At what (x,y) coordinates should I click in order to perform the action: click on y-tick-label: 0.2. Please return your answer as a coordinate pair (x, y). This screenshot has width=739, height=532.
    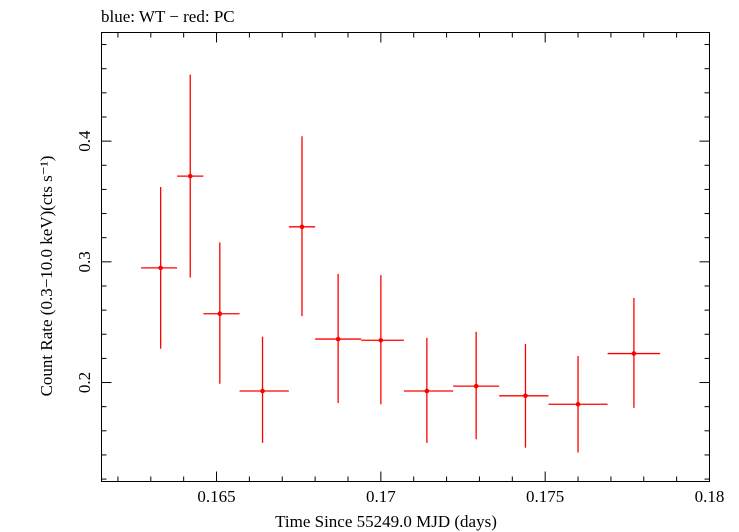
    Looking at the image, I should click on (84, 382).